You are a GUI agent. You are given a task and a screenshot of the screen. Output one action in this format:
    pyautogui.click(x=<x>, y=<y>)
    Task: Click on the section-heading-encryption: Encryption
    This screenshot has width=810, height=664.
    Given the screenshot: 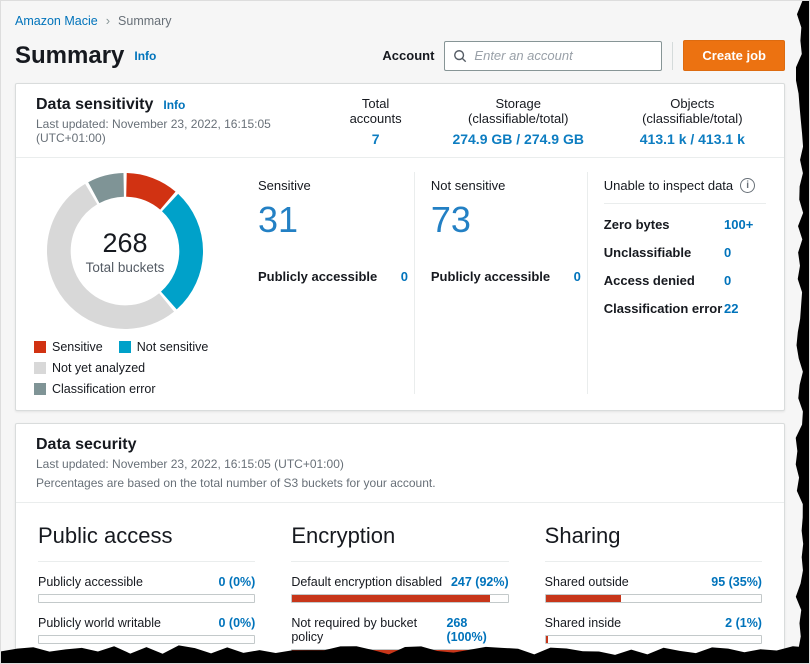 What is the action you would take?
    pyautogui.click(x=400, y=536)
    